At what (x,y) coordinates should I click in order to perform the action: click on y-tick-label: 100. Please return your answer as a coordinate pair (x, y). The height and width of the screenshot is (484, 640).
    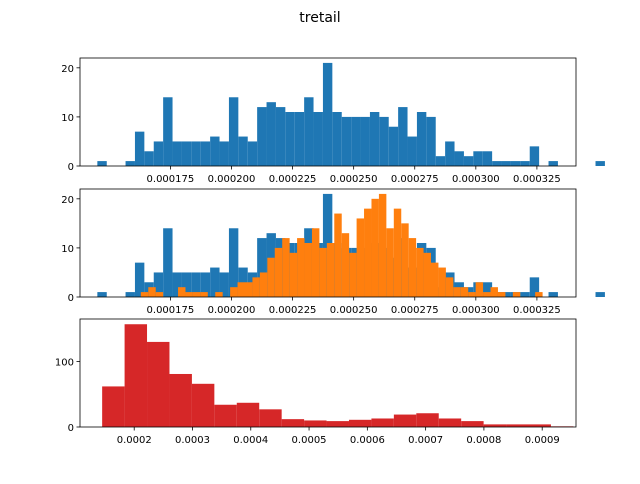
    Looking at the image, I should click on (64, 363).